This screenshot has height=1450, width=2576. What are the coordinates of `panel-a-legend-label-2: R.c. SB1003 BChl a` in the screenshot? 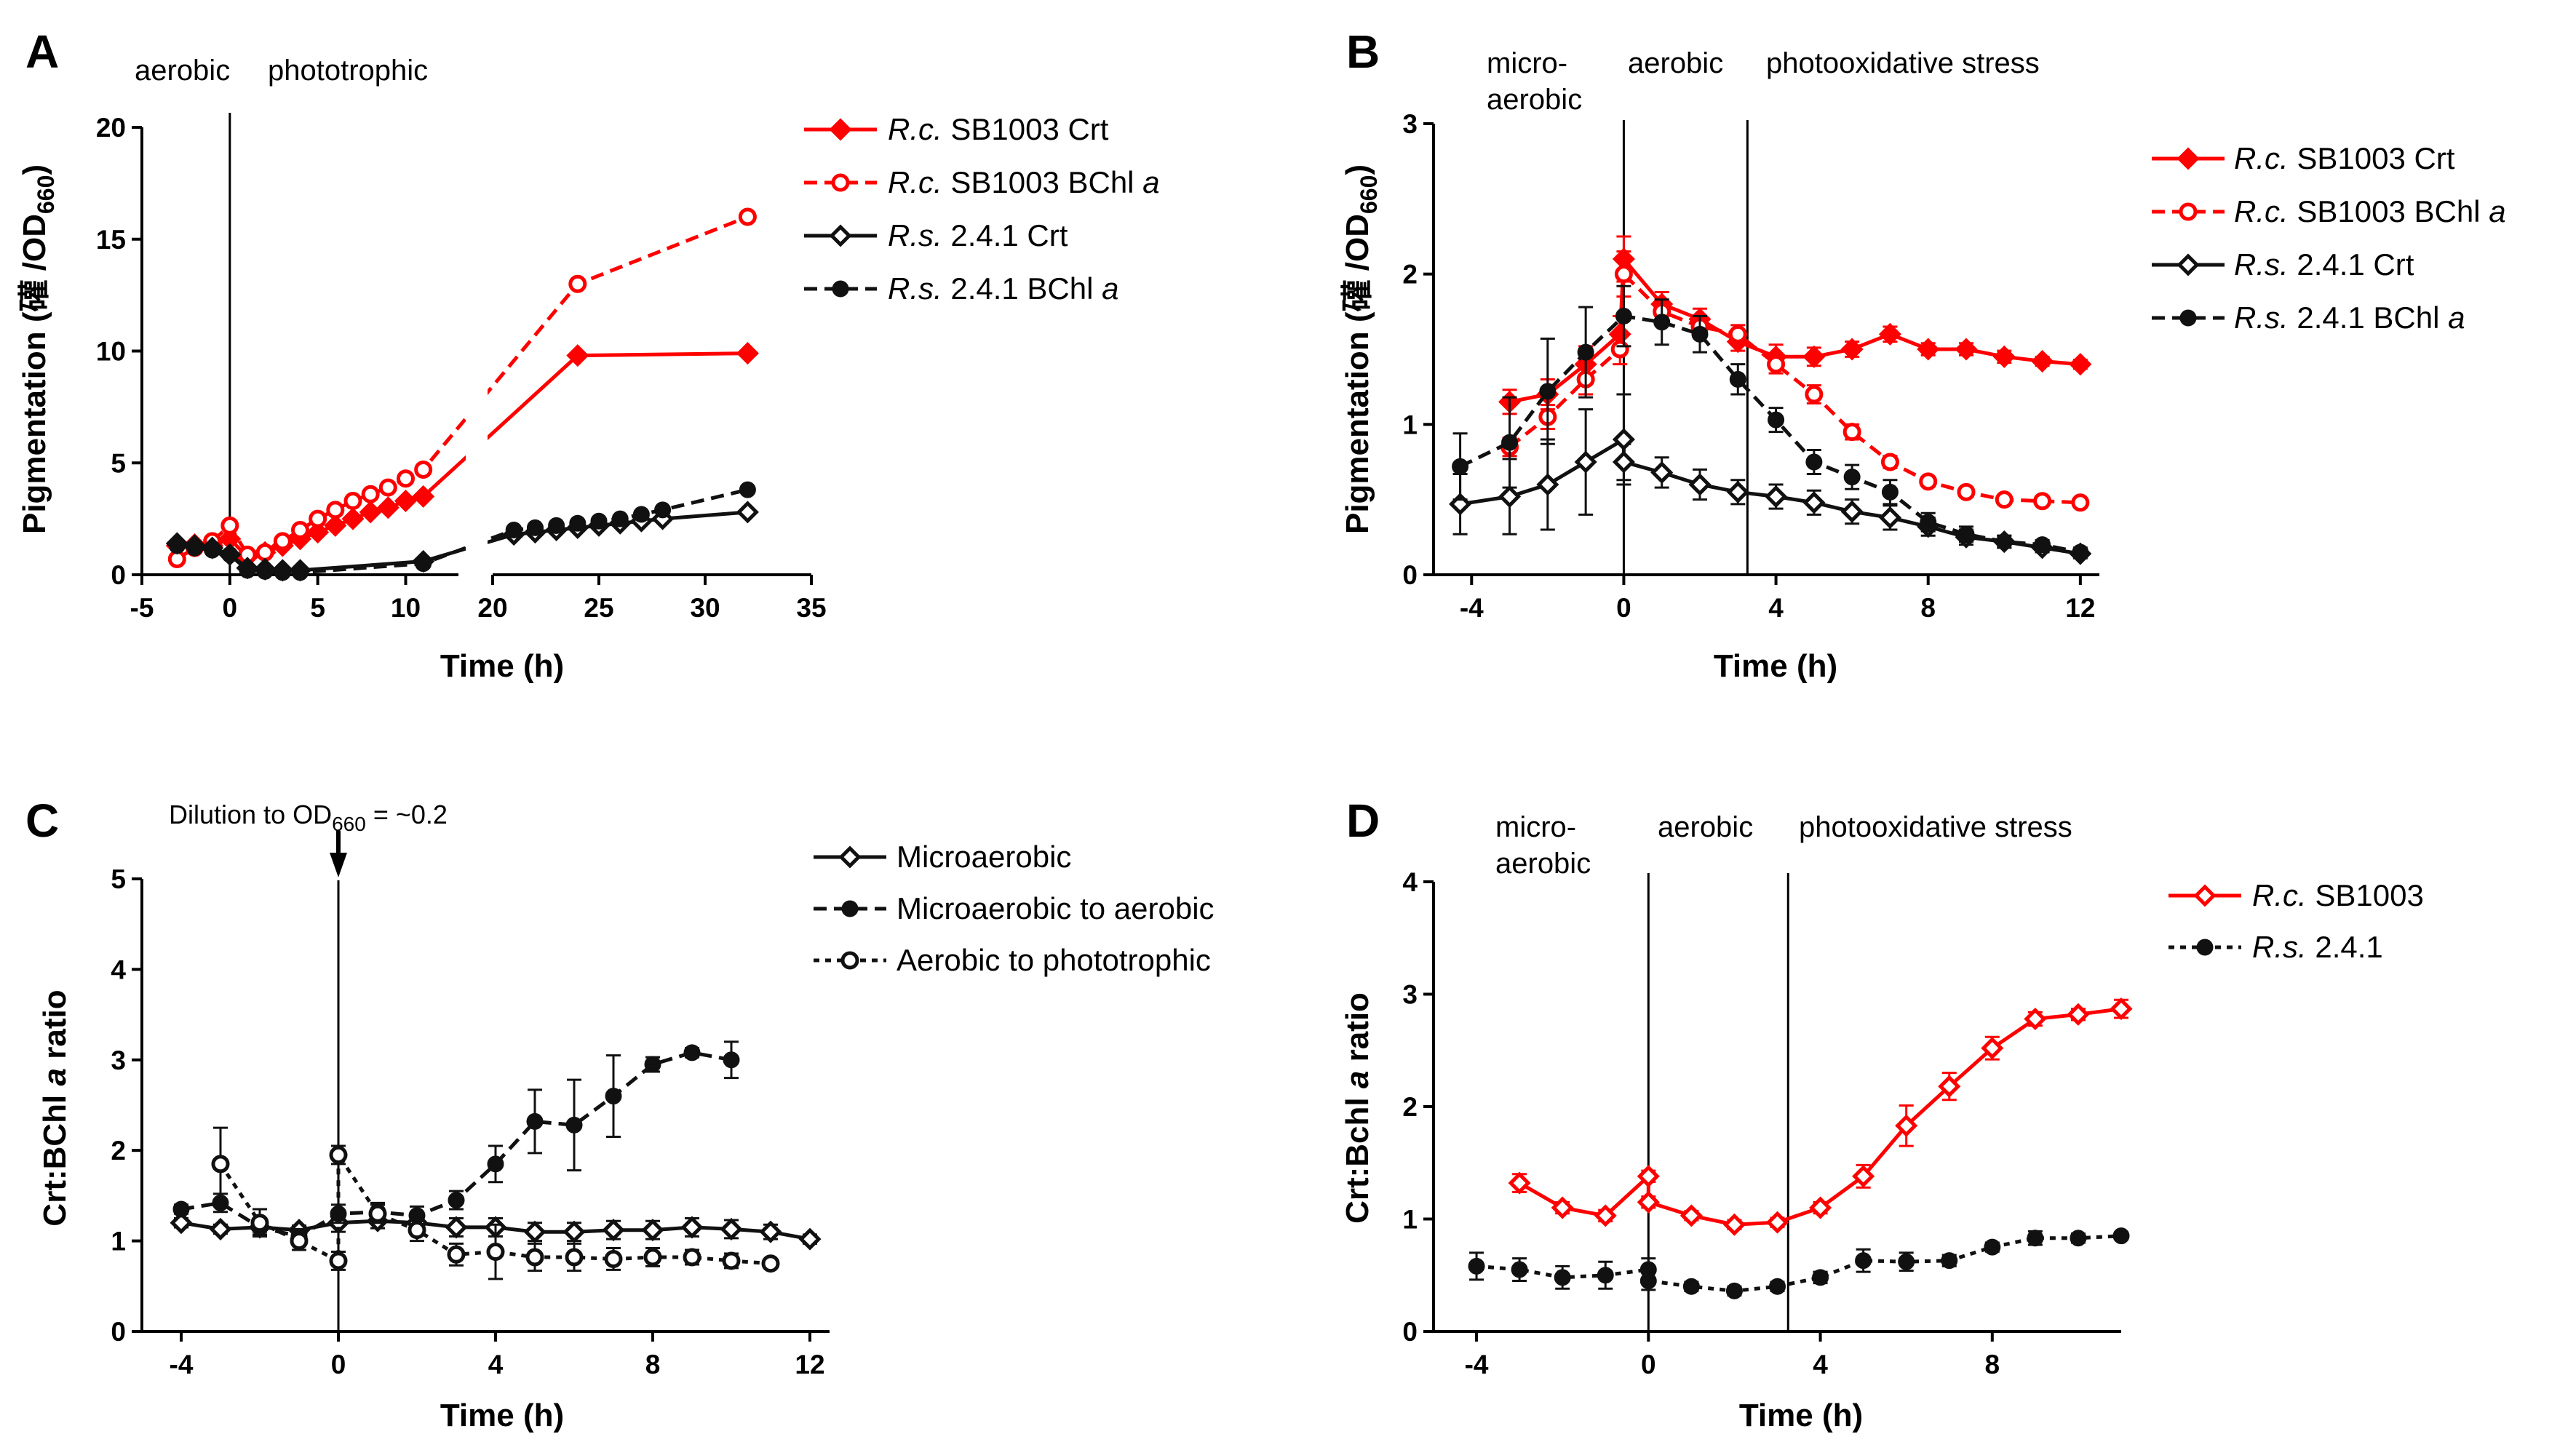 It's located at (1024, 182).